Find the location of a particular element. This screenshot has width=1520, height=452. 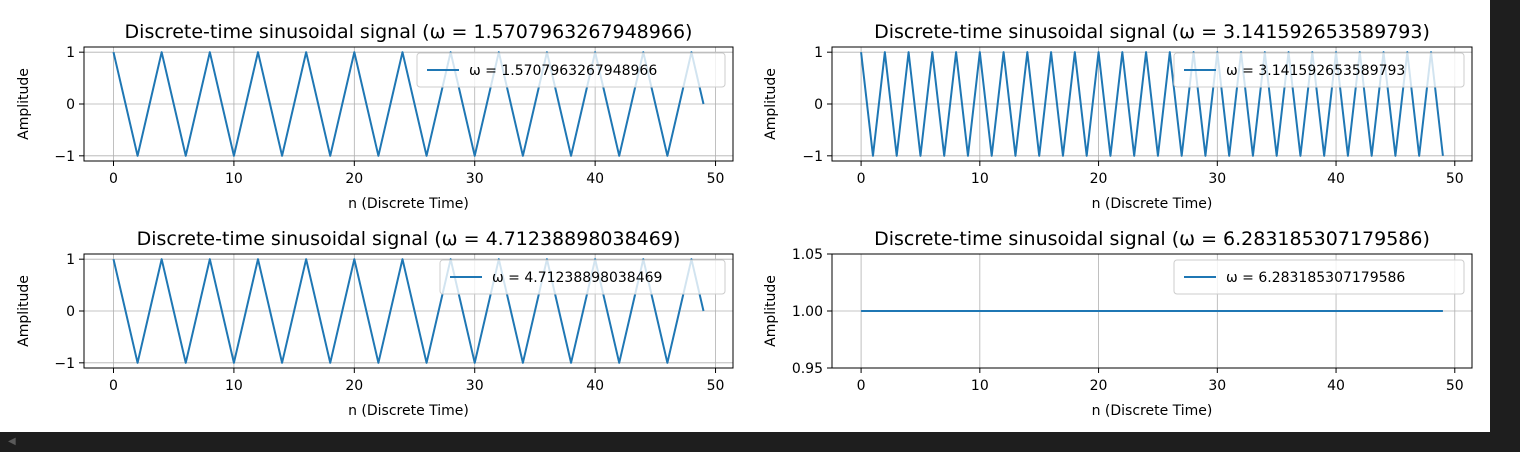

y-tick-label: 1.00 is located at coordinates (807, 312).